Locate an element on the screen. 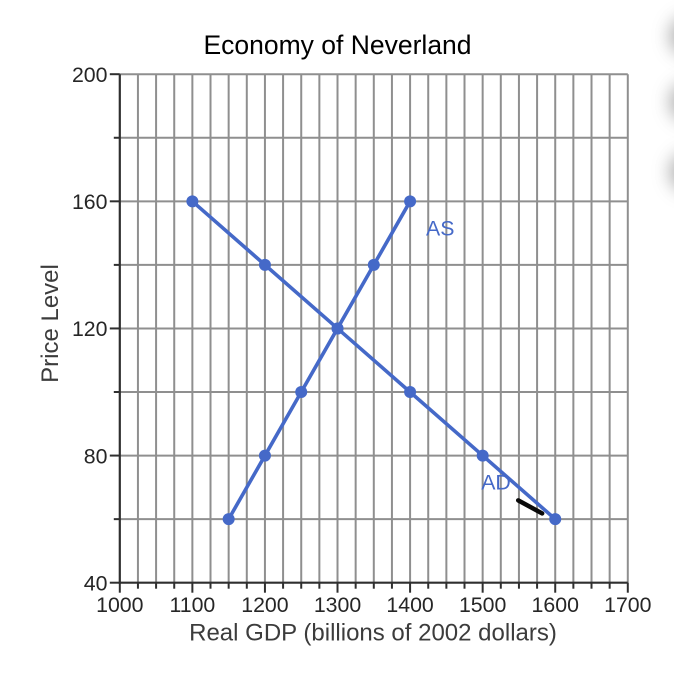 Image resolution: width=674 pixels, height=683 pixels. x-tick-label: 1000 is located at coordinates (120, 605).